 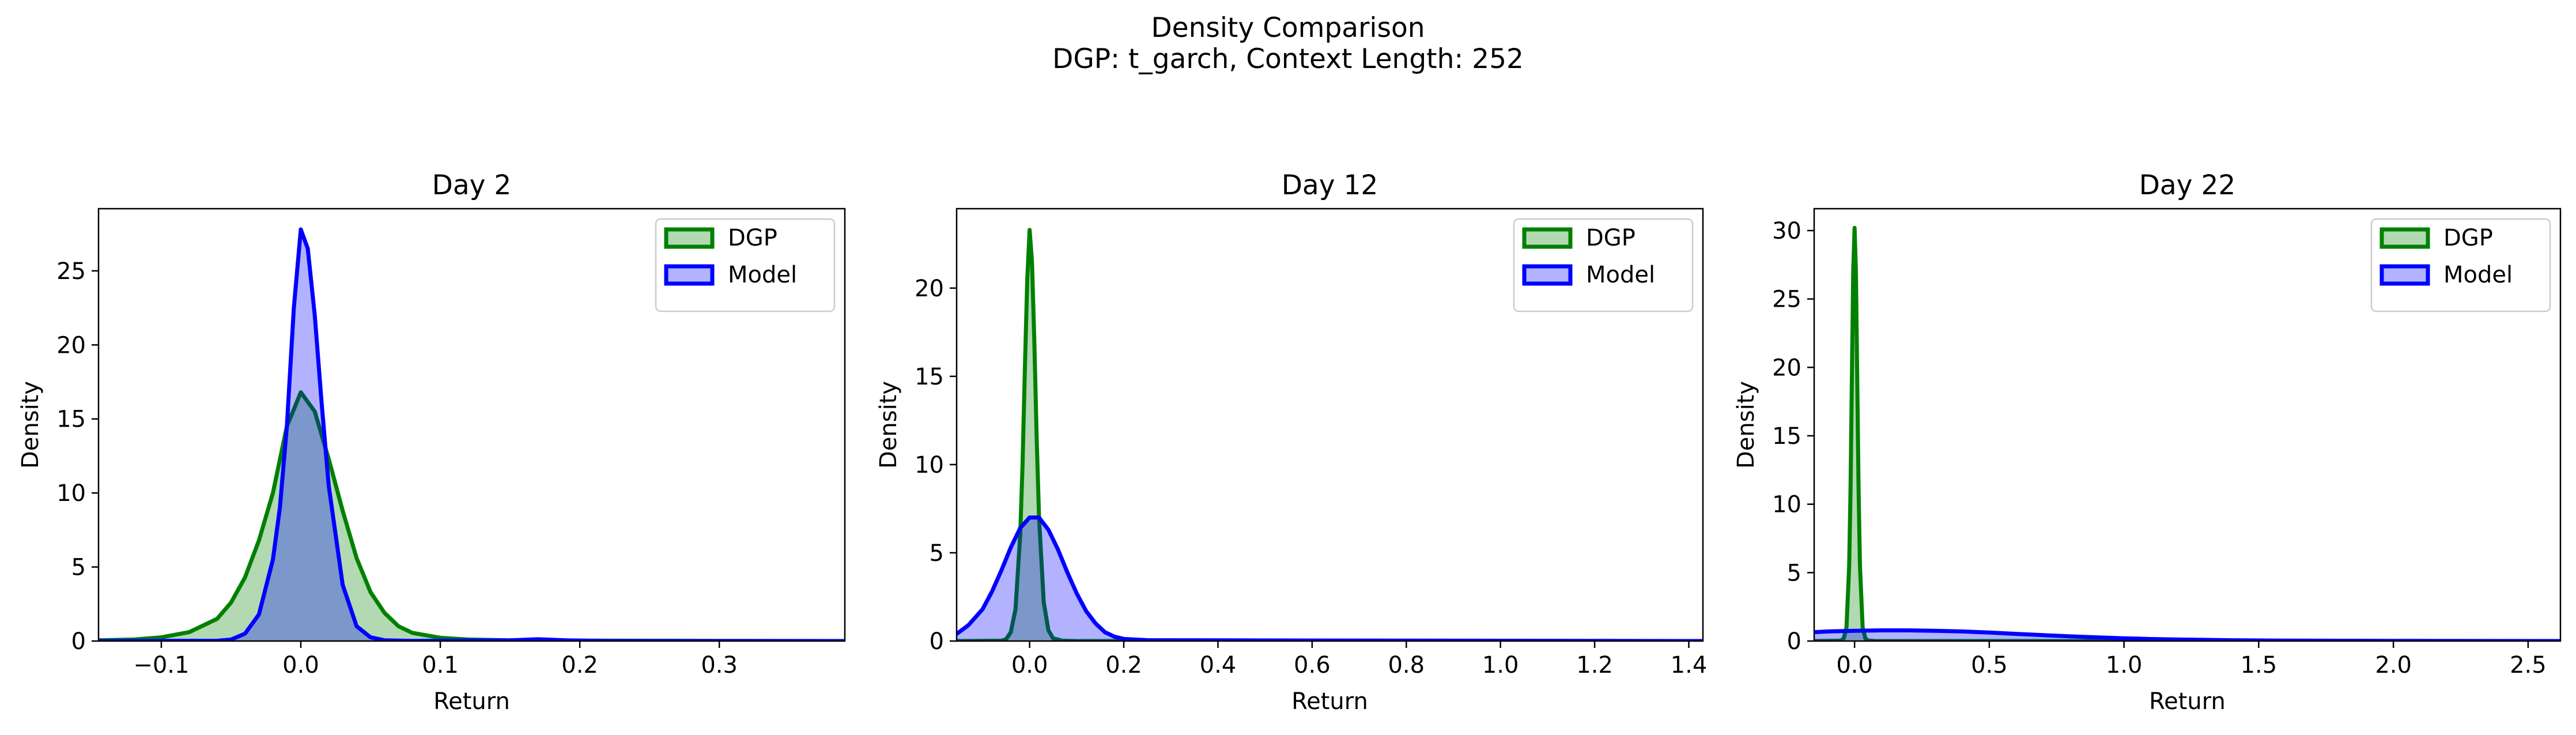 I want to click on subplot-title: Day 12, so click(x=1330, y=185).